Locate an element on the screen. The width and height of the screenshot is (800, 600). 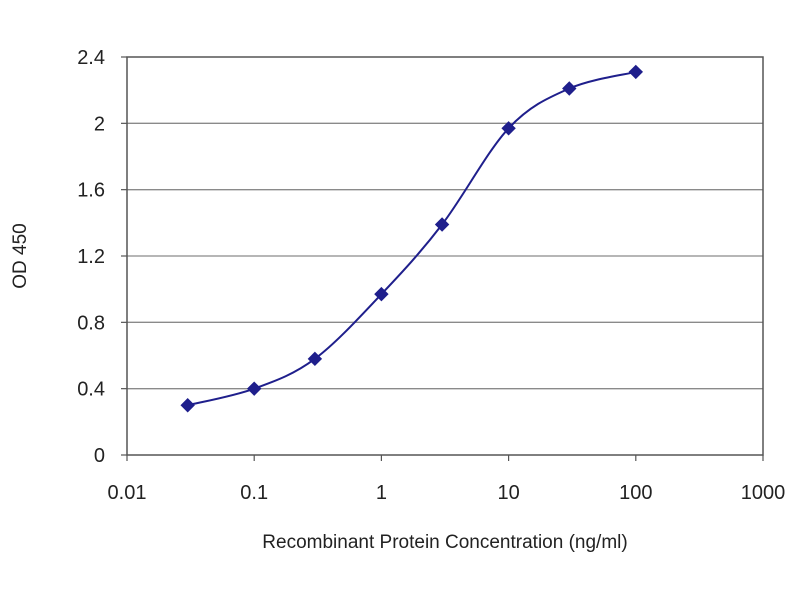
y-tick-label: 0.8 is located at coordinates (91, 323).